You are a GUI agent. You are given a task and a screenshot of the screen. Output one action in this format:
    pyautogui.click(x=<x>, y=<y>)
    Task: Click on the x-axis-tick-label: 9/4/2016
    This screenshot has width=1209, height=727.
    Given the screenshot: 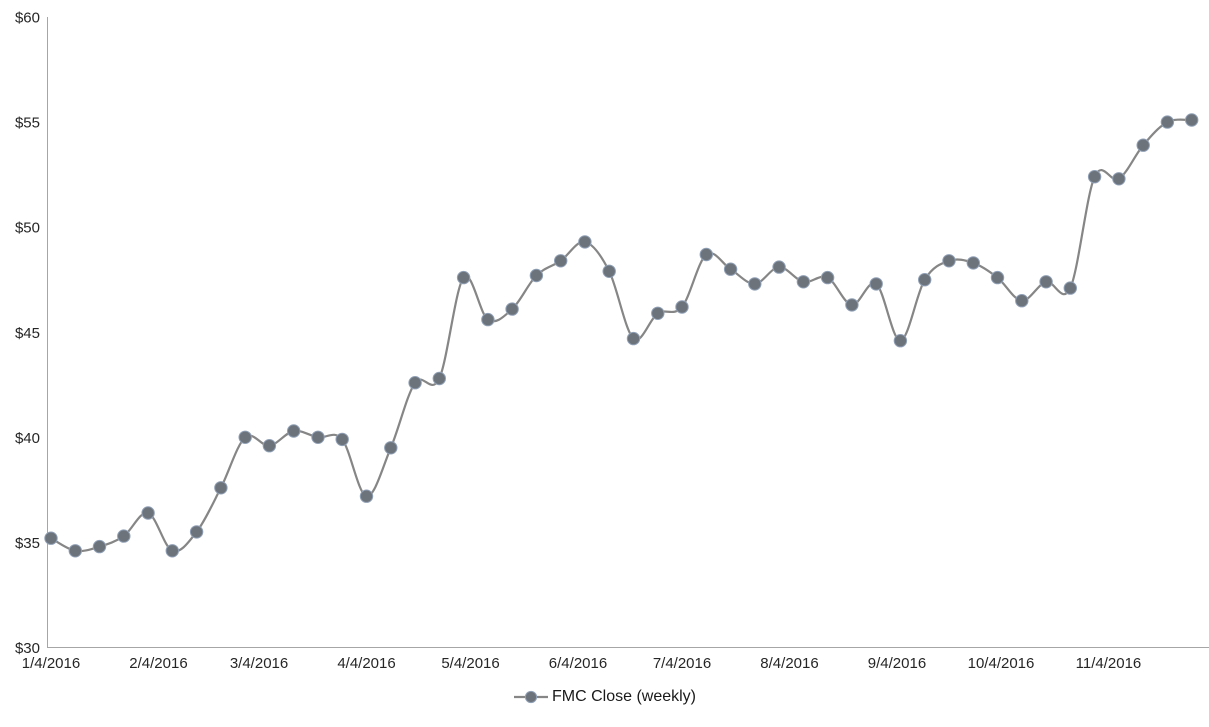 What is the action you would take?
    pyautogui.click(x=897, y=663)
    